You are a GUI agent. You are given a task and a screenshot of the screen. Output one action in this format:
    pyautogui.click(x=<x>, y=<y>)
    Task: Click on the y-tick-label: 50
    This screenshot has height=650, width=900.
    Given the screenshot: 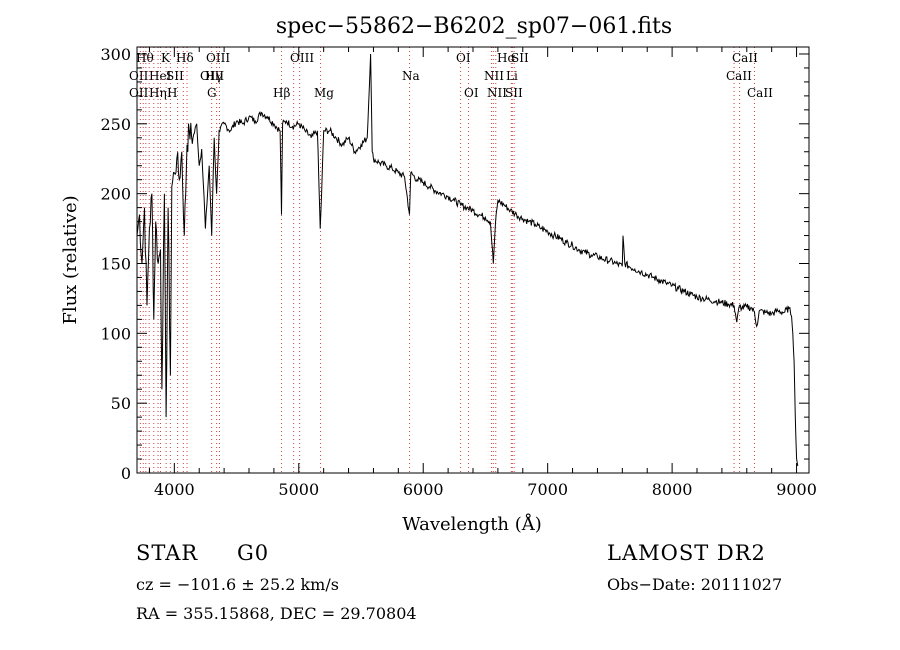 What is the action you would take?
    pyautogui.click(x=121, y=403)
    